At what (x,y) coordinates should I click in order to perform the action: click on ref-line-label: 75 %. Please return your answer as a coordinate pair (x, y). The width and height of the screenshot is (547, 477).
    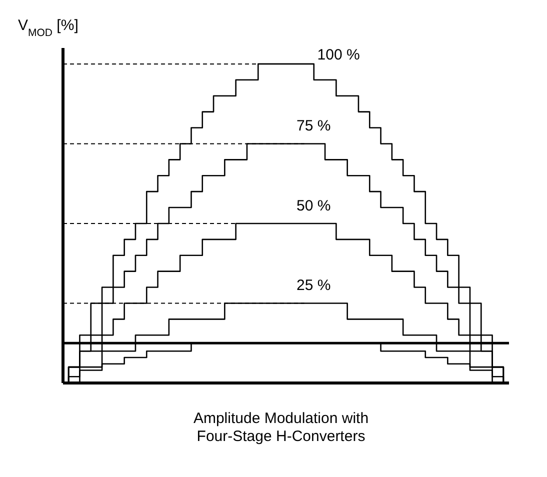
    Looking at the image, I should click on (313, 126).